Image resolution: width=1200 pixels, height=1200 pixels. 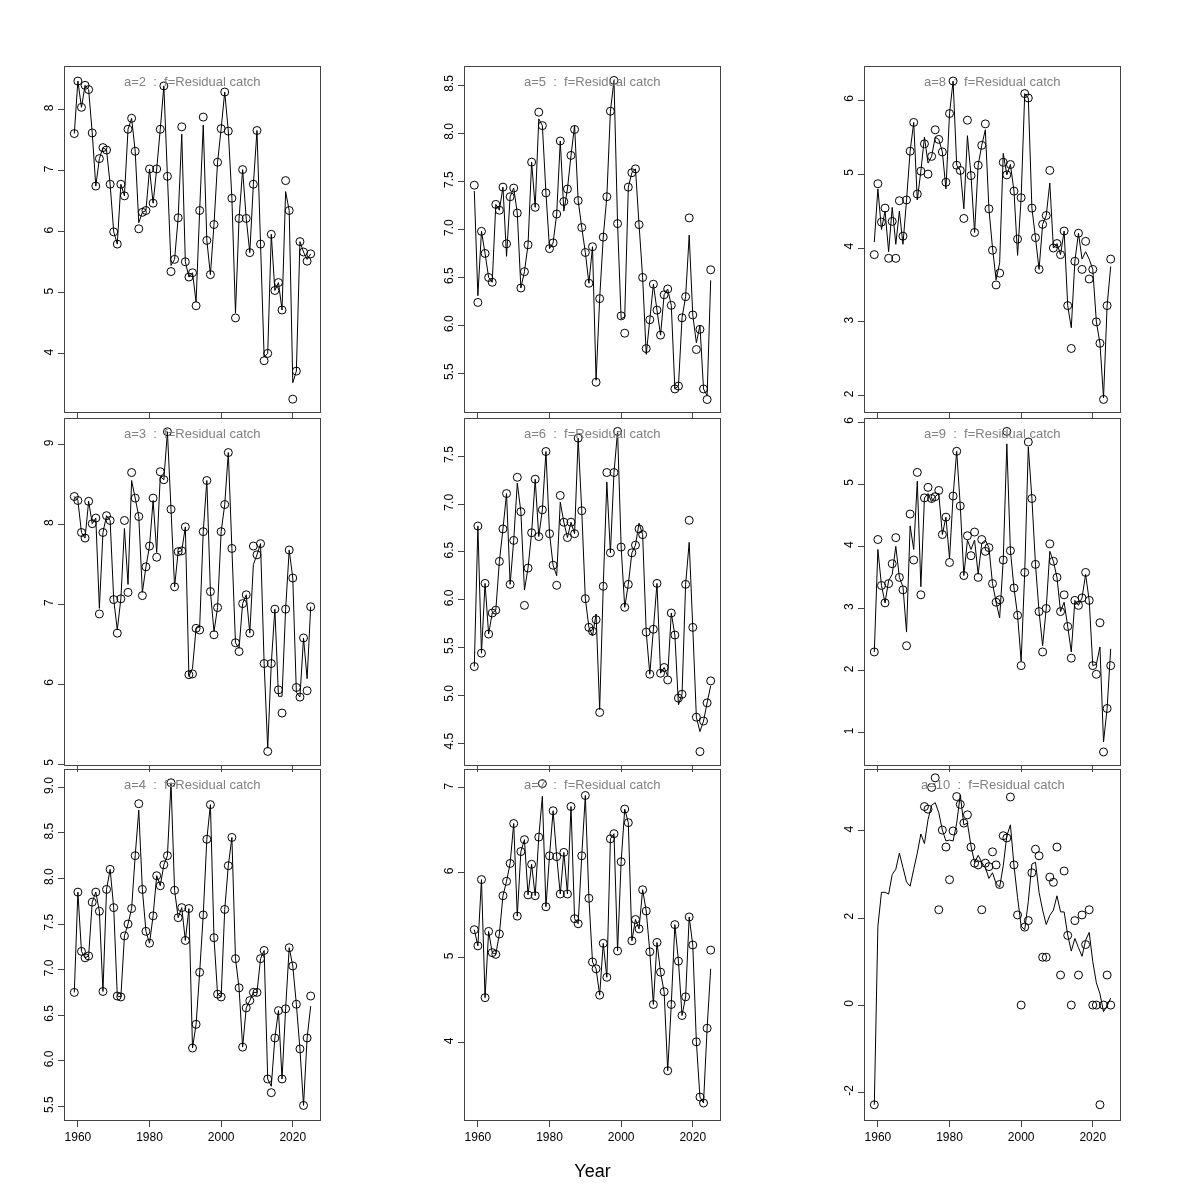 I want to click on text: a=7 : f=Residual catch, so click(x=592, y=784).